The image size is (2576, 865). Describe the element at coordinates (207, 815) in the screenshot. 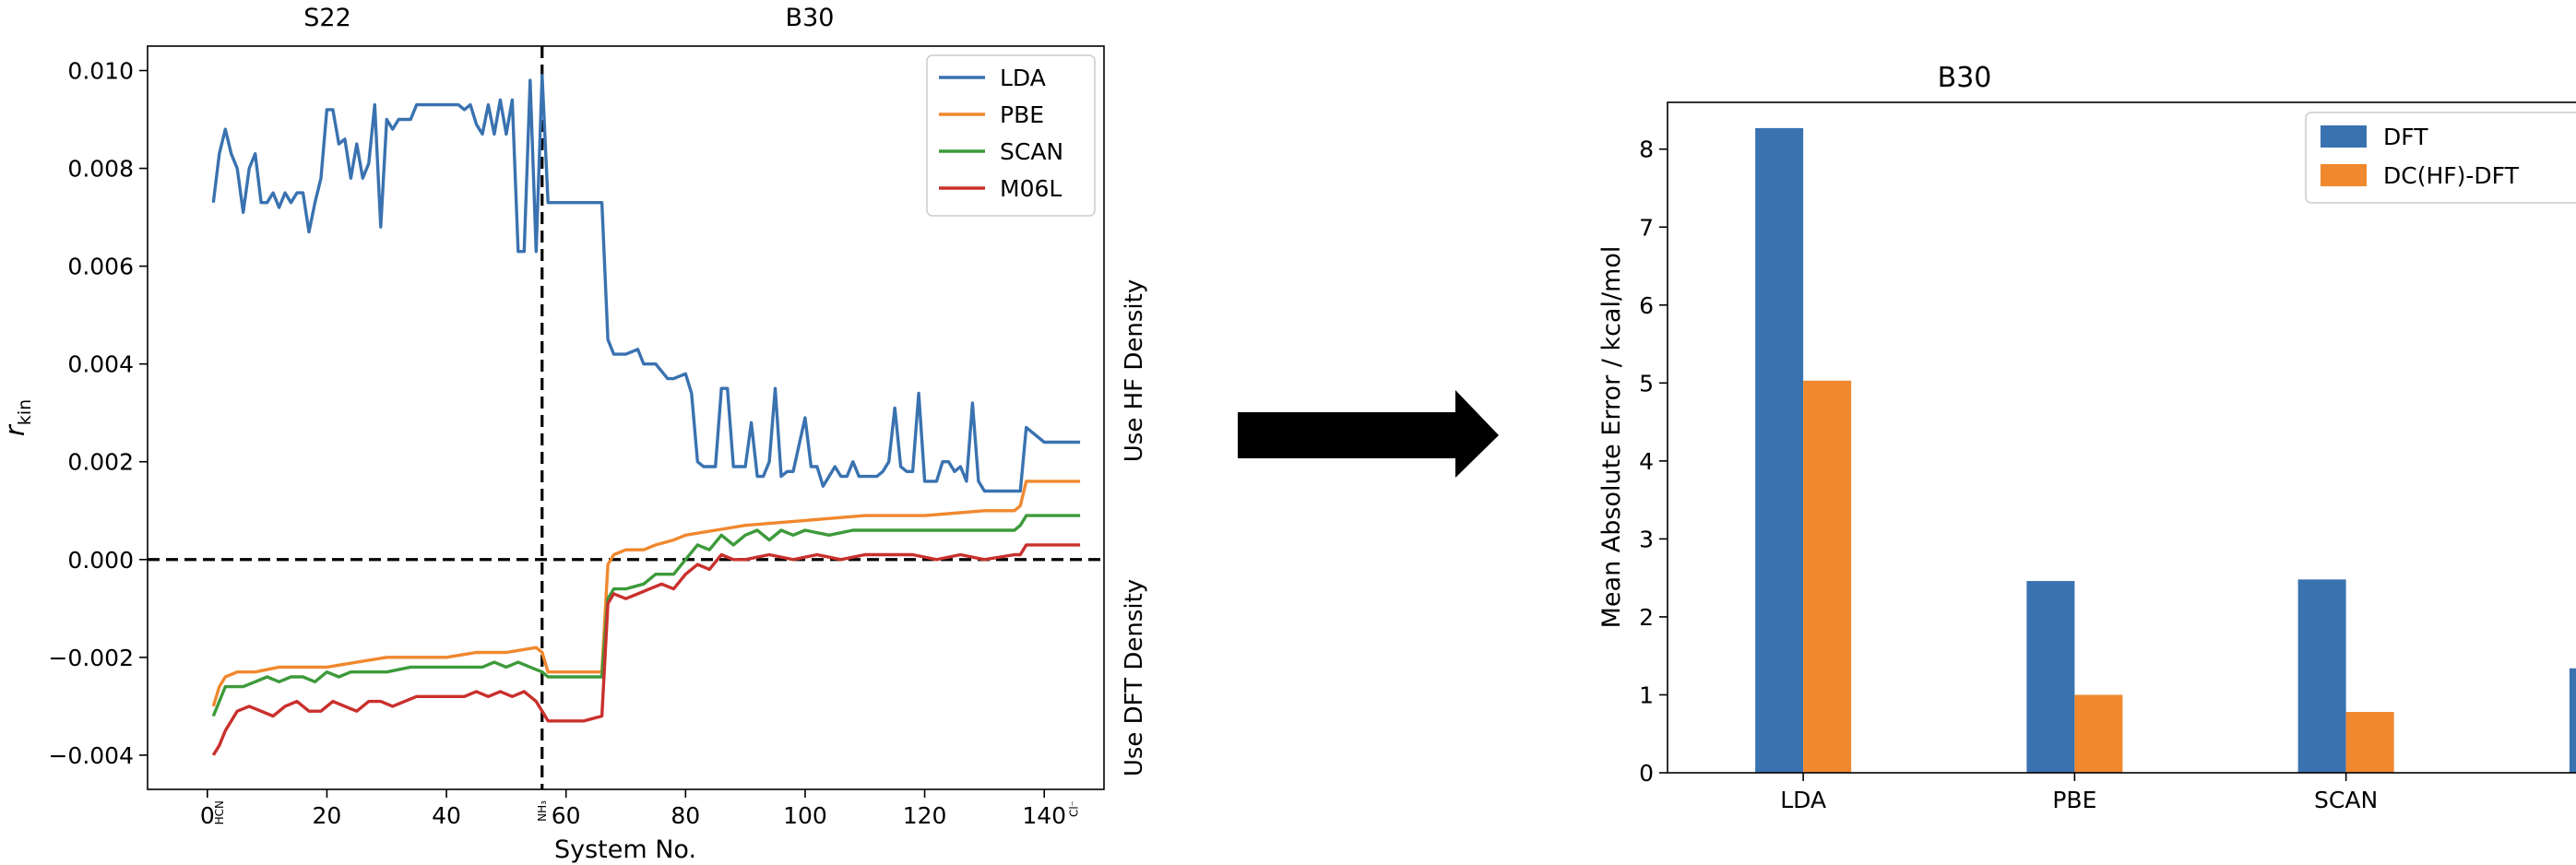

I see `x-tick-label: 0` at that location.